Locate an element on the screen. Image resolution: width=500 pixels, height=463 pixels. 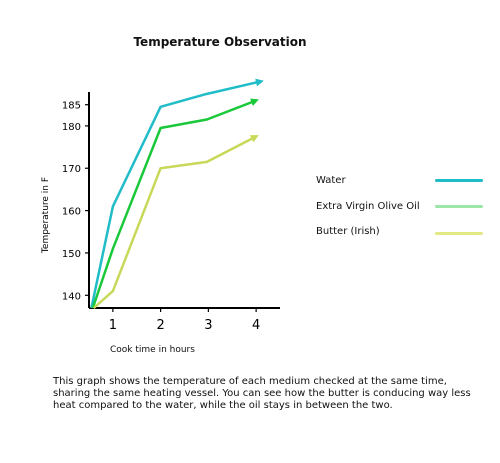
y-tick-label: 185 is located at coordinates (71, 106).